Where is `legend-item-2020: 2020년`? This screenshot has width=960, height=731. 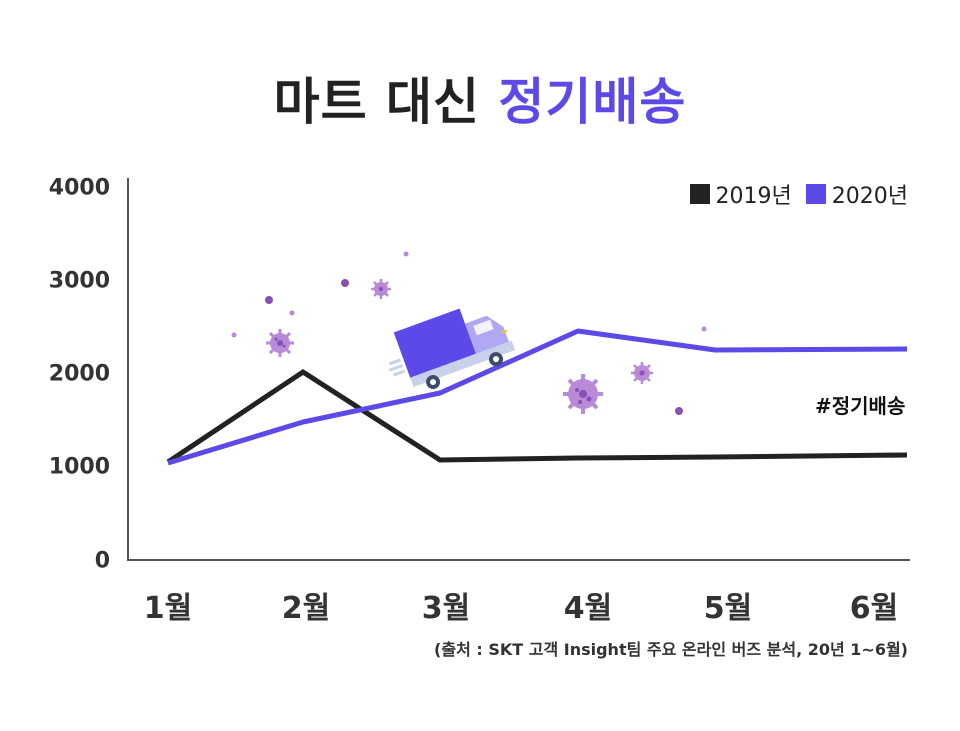
legend-item-2020: 2020년 is located at coordinates (856, 194).